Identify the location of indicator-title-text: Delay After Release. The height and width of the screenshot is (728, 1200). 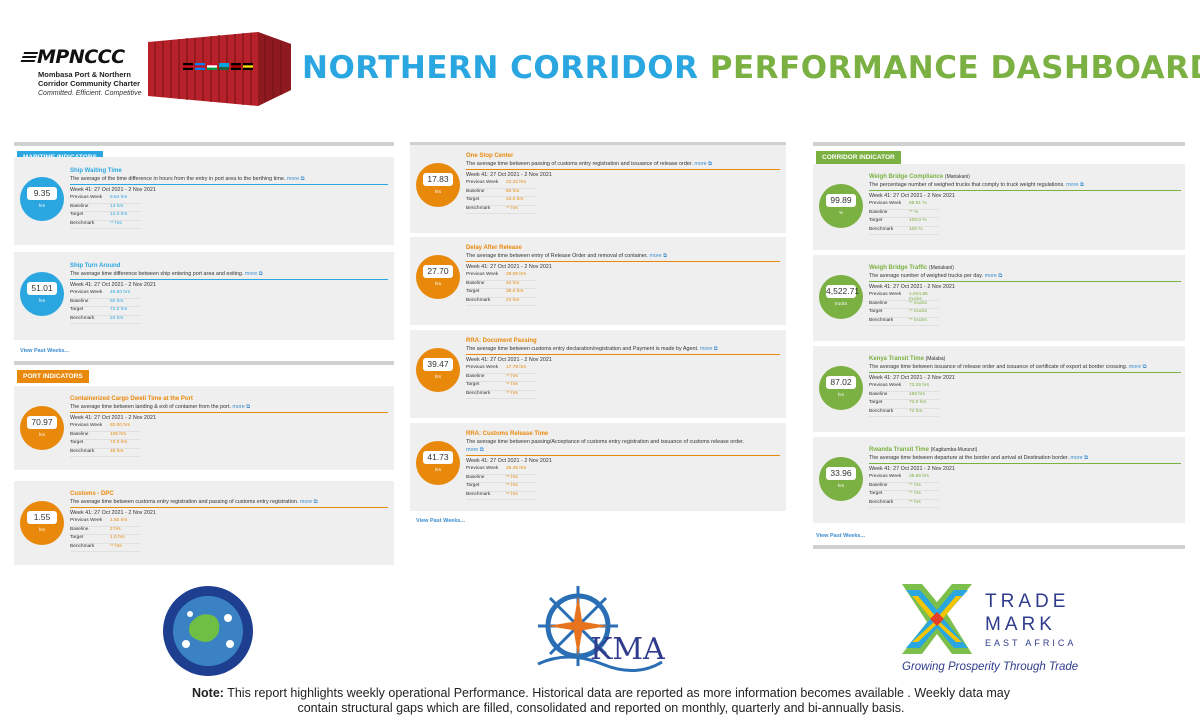
(494, 248).